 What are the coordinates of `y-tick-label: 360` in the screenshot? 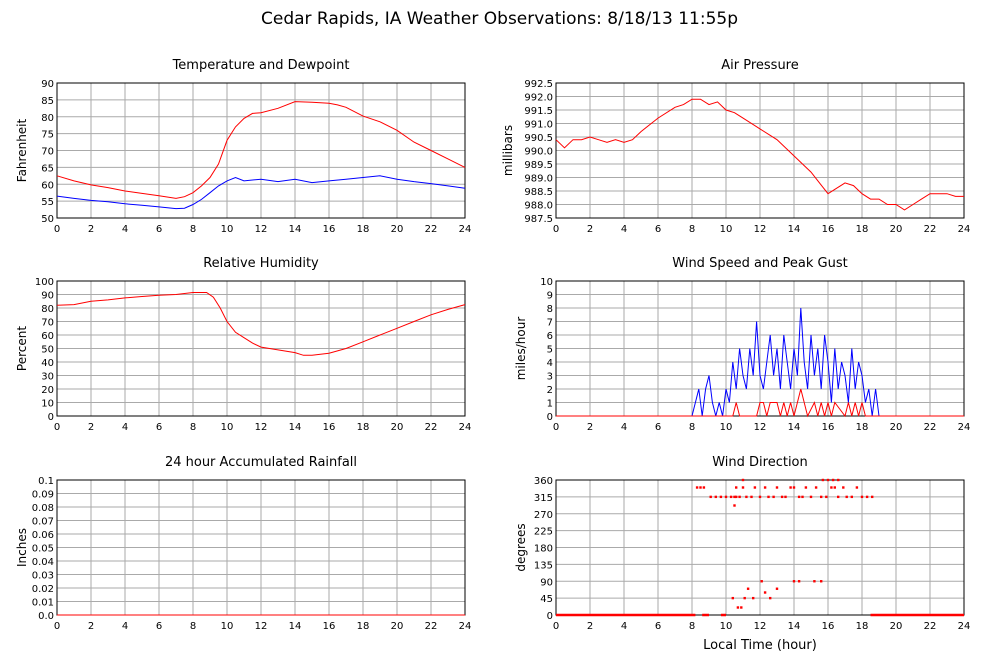 It's located at (543, 481).